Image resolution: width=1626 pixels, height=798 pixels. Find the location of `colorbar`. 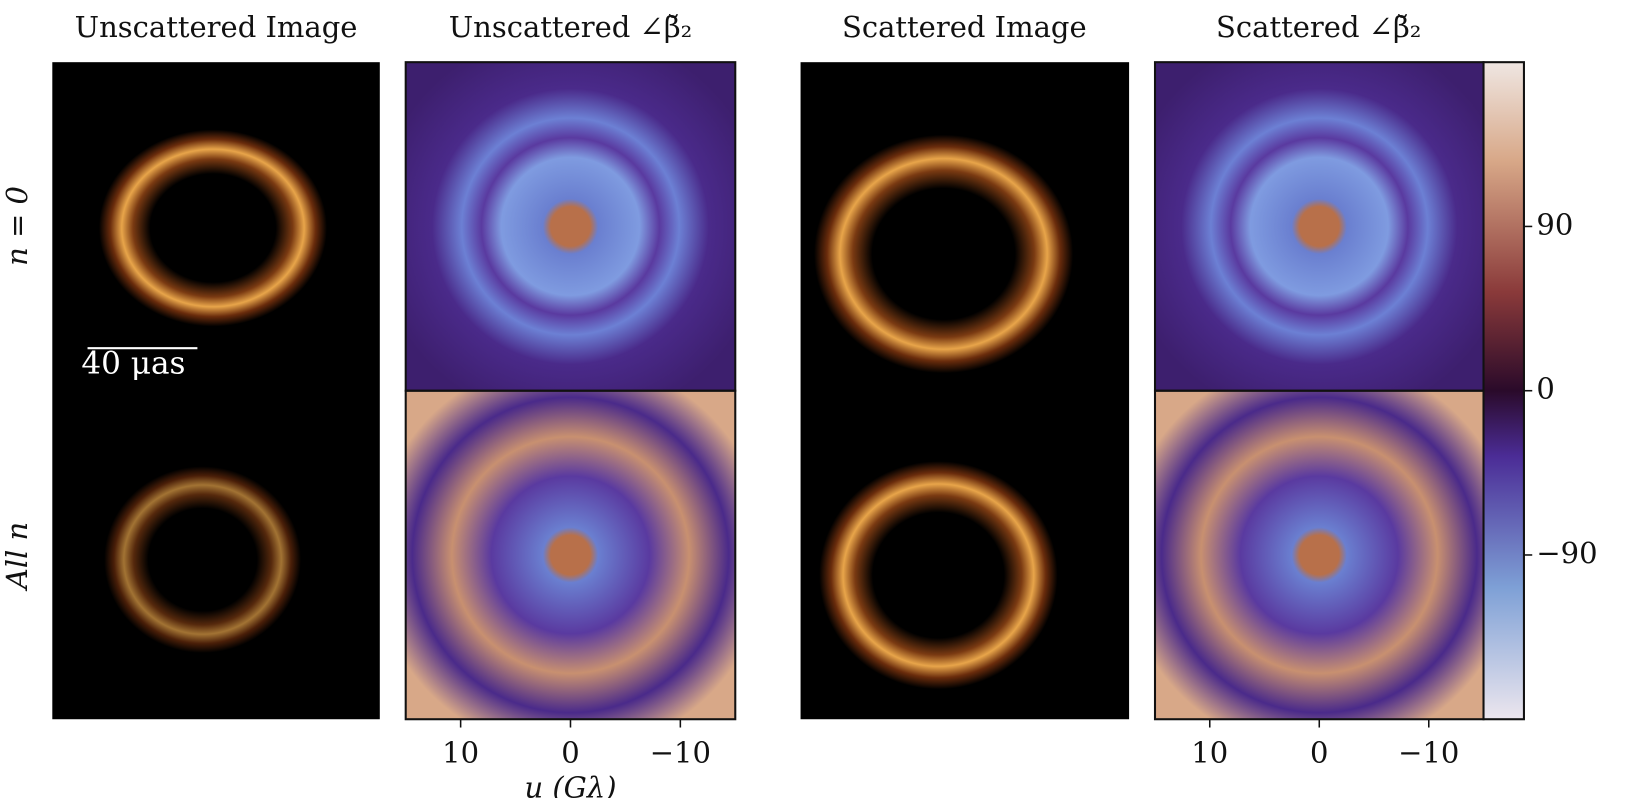

colorbar is located at coordinates (1503, 391).